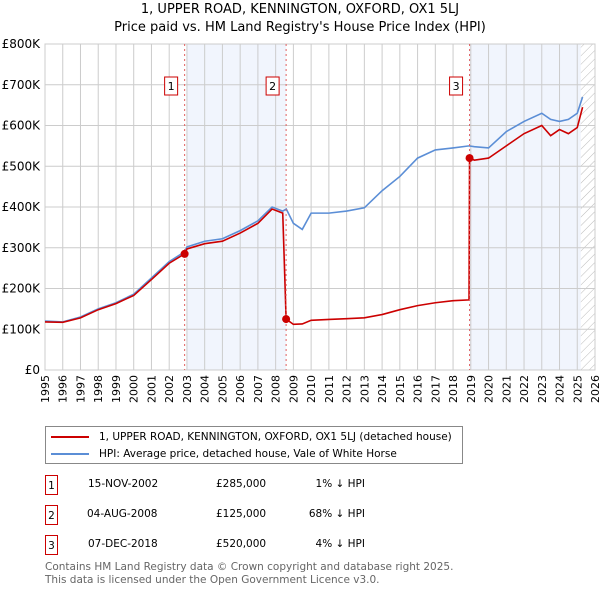  I want to click on x-tick-label: 2007, so click(258, 389).